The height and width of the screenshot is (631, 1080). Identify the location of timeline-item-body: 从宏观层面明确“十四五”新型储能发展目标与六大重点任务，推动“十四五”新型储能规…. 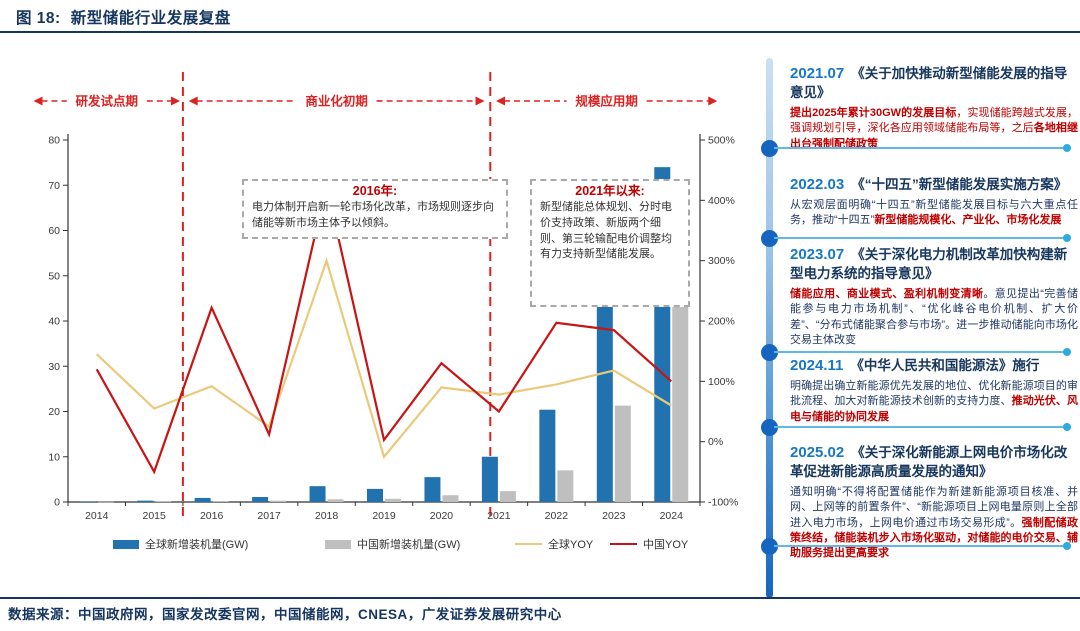
(934, 213).